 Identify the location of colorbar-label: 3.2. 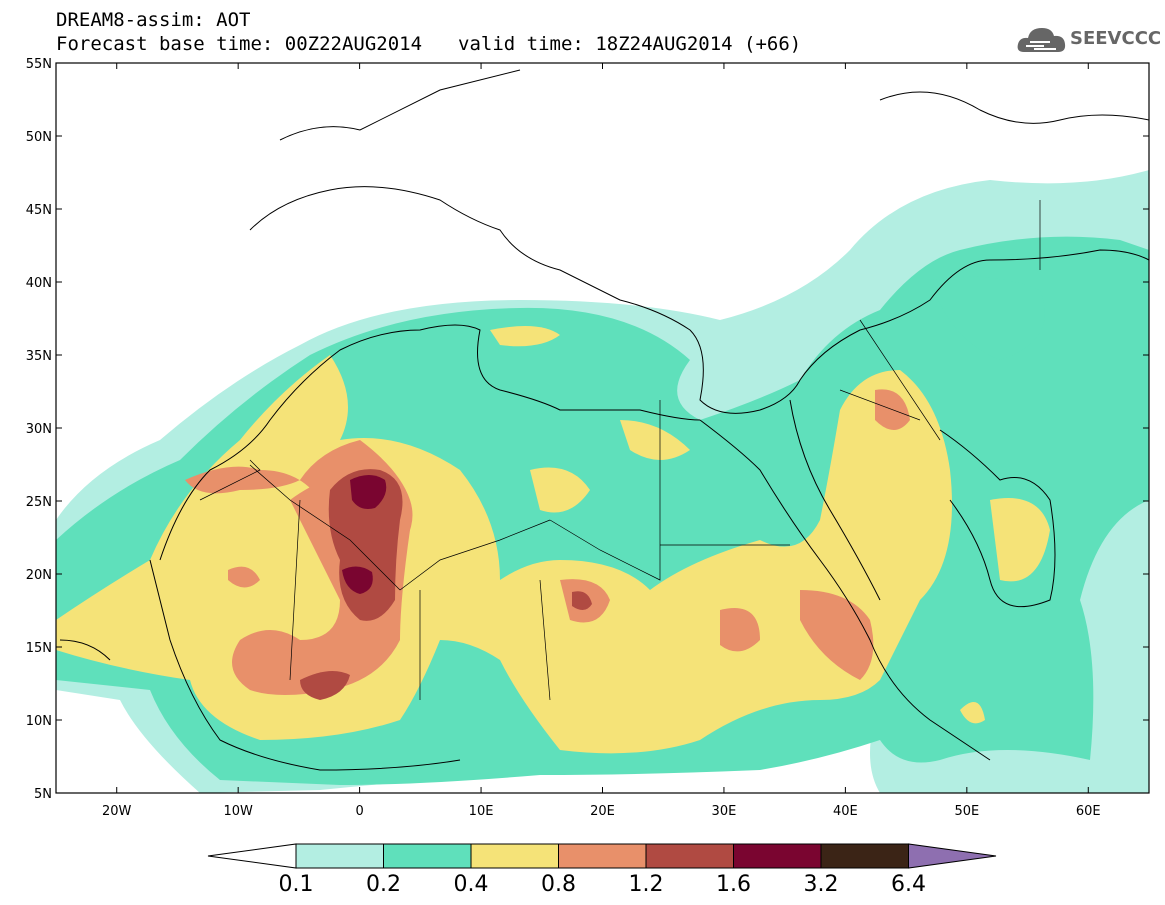
(821, 884).